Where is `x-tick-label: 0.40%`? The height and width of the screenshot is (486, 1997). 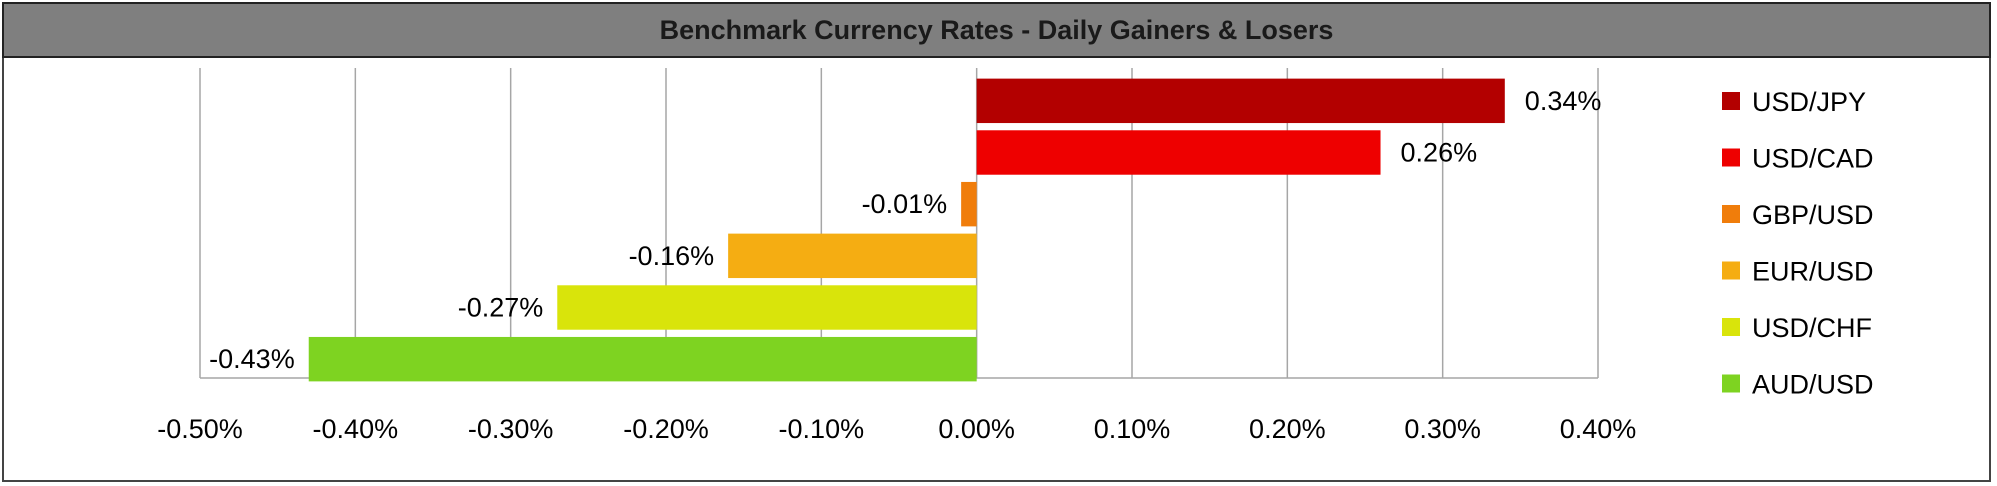 x-tick-label: 0.40% is located at coordinates (1598, 429).